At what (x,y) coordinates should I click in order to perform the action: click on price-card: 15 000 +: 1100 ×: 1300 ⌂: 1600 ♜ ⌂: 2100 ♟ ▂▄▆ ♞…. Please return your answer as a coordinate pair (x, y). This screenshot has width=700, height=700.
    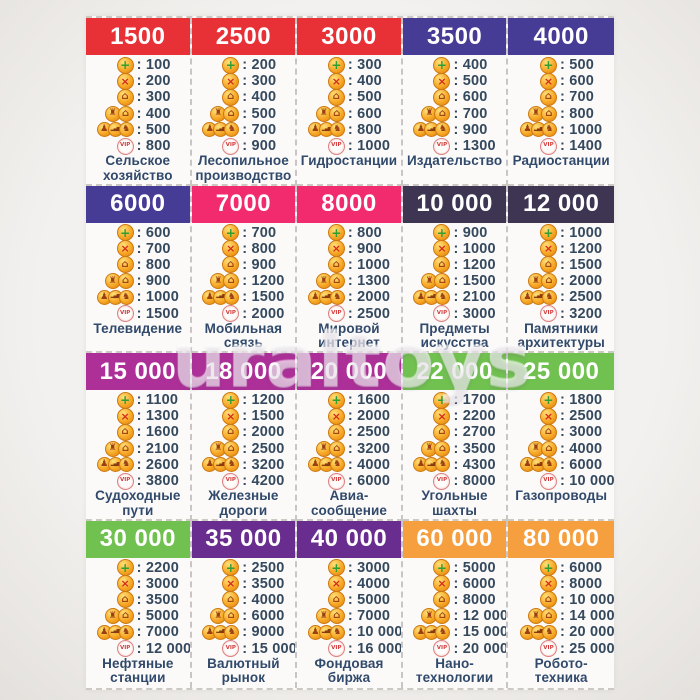
    Looking at the image, I should click on (139, 437).